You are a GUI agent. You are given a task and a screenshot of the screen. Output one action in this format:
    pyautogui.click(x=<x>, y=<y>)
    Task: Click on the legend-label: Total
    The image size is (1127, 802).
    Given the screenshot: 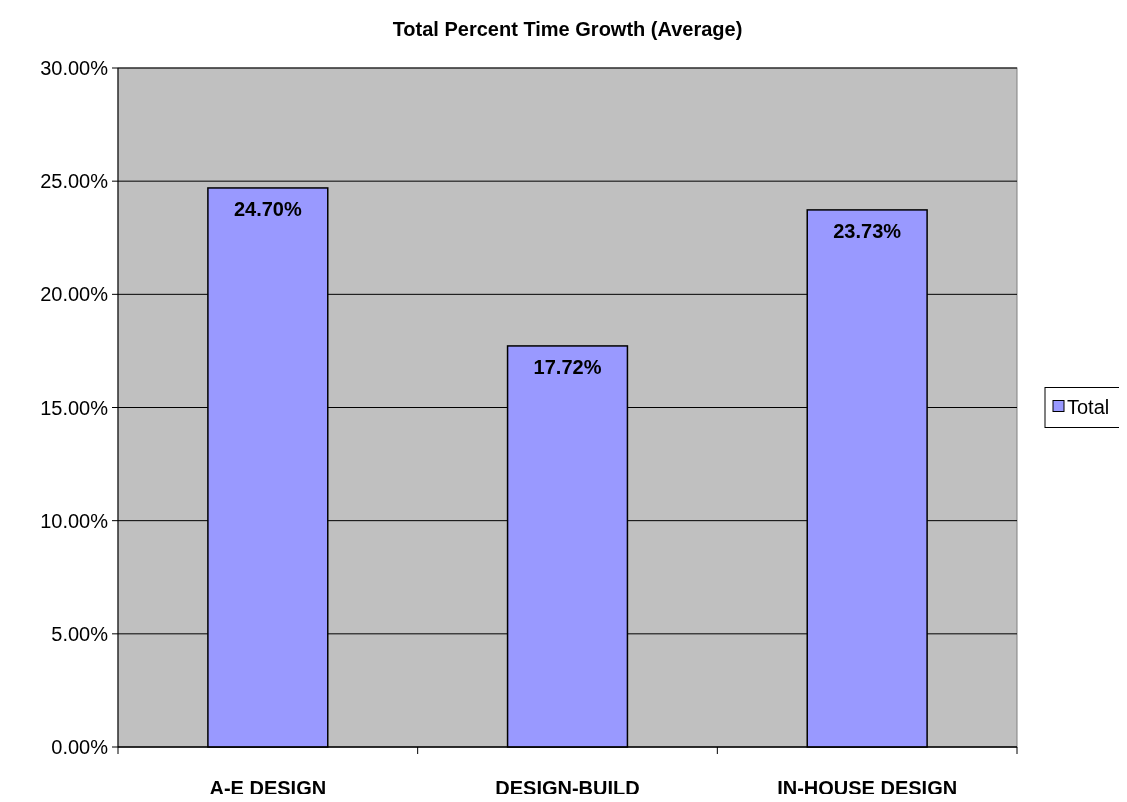 What is the action you would take?
    pyautogui.click(x=1088, y=406)
    